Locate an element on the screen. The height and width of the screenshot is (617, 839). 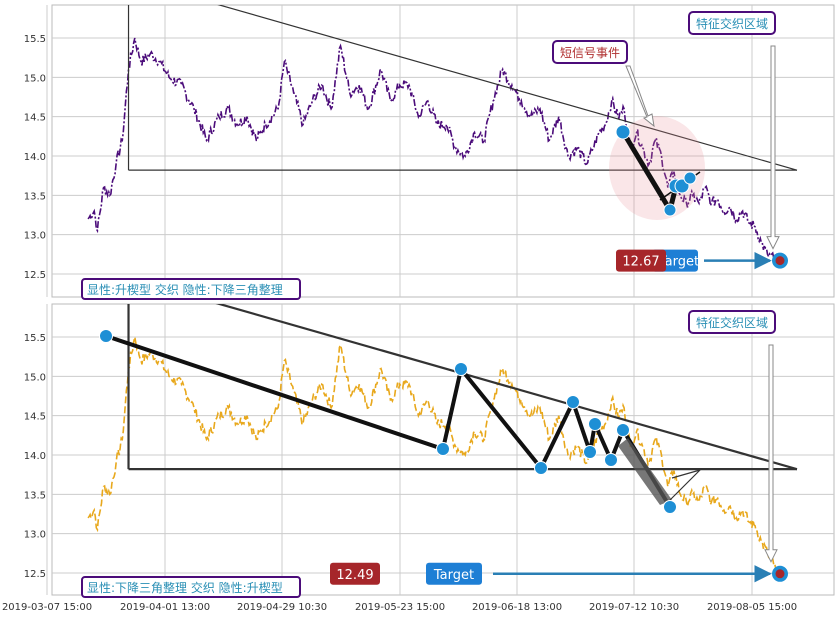
breakdown-band is located at coordinates (645, 471).